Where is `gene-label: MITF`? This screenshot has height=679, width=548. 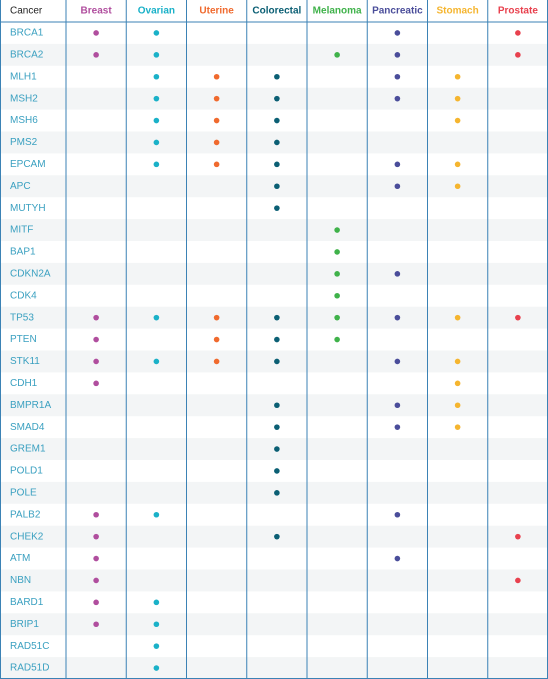
gene-label: MITF is located at coordinates (21, 230).